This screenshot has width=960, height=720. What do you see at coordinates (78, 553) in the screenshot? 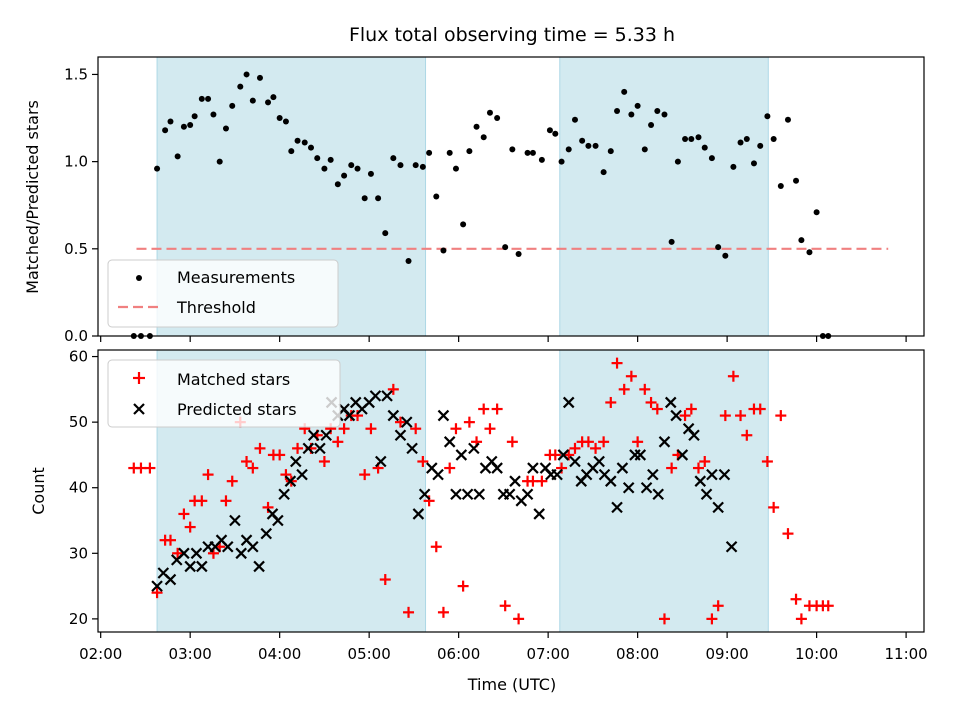
I see `bottom-y-tick-label: 30` at bounding box center [78, 553].